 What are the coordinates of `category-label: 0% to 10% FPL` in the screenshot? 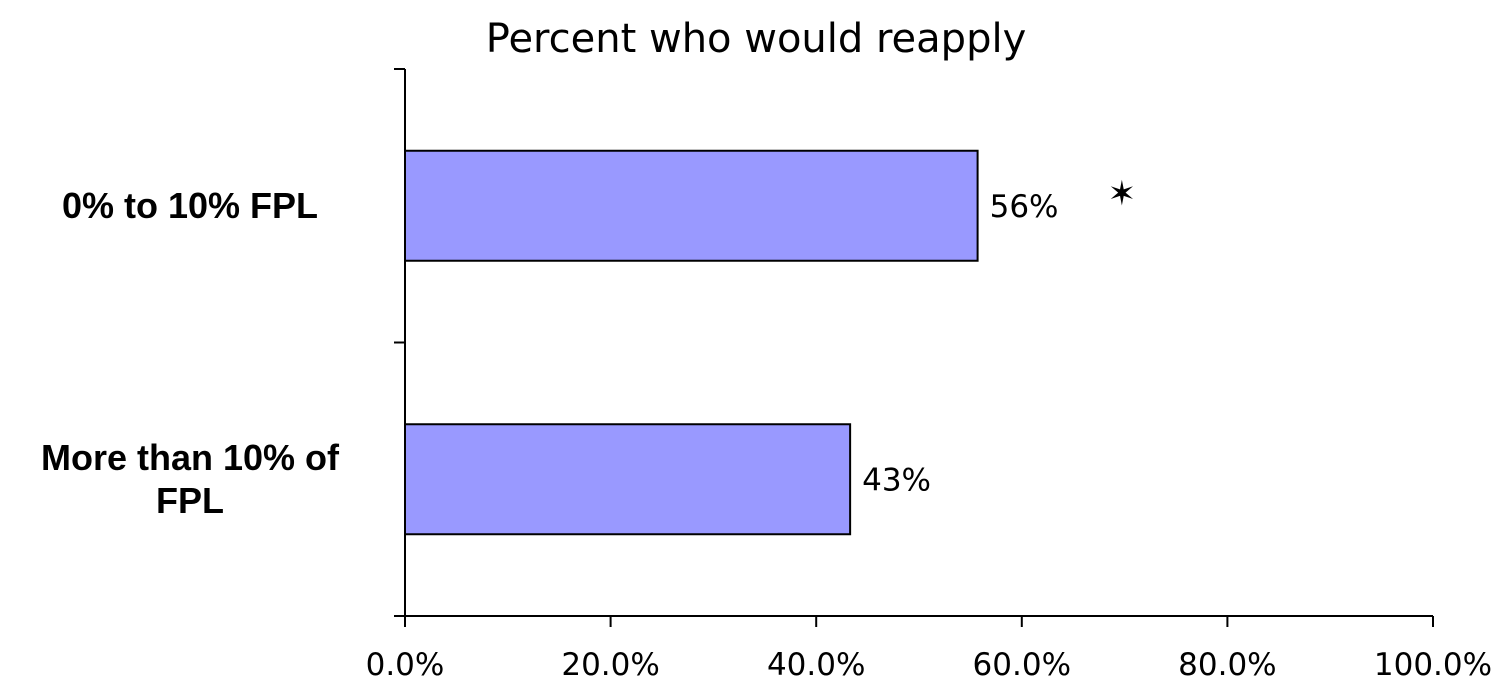 It's located at (190, 205).